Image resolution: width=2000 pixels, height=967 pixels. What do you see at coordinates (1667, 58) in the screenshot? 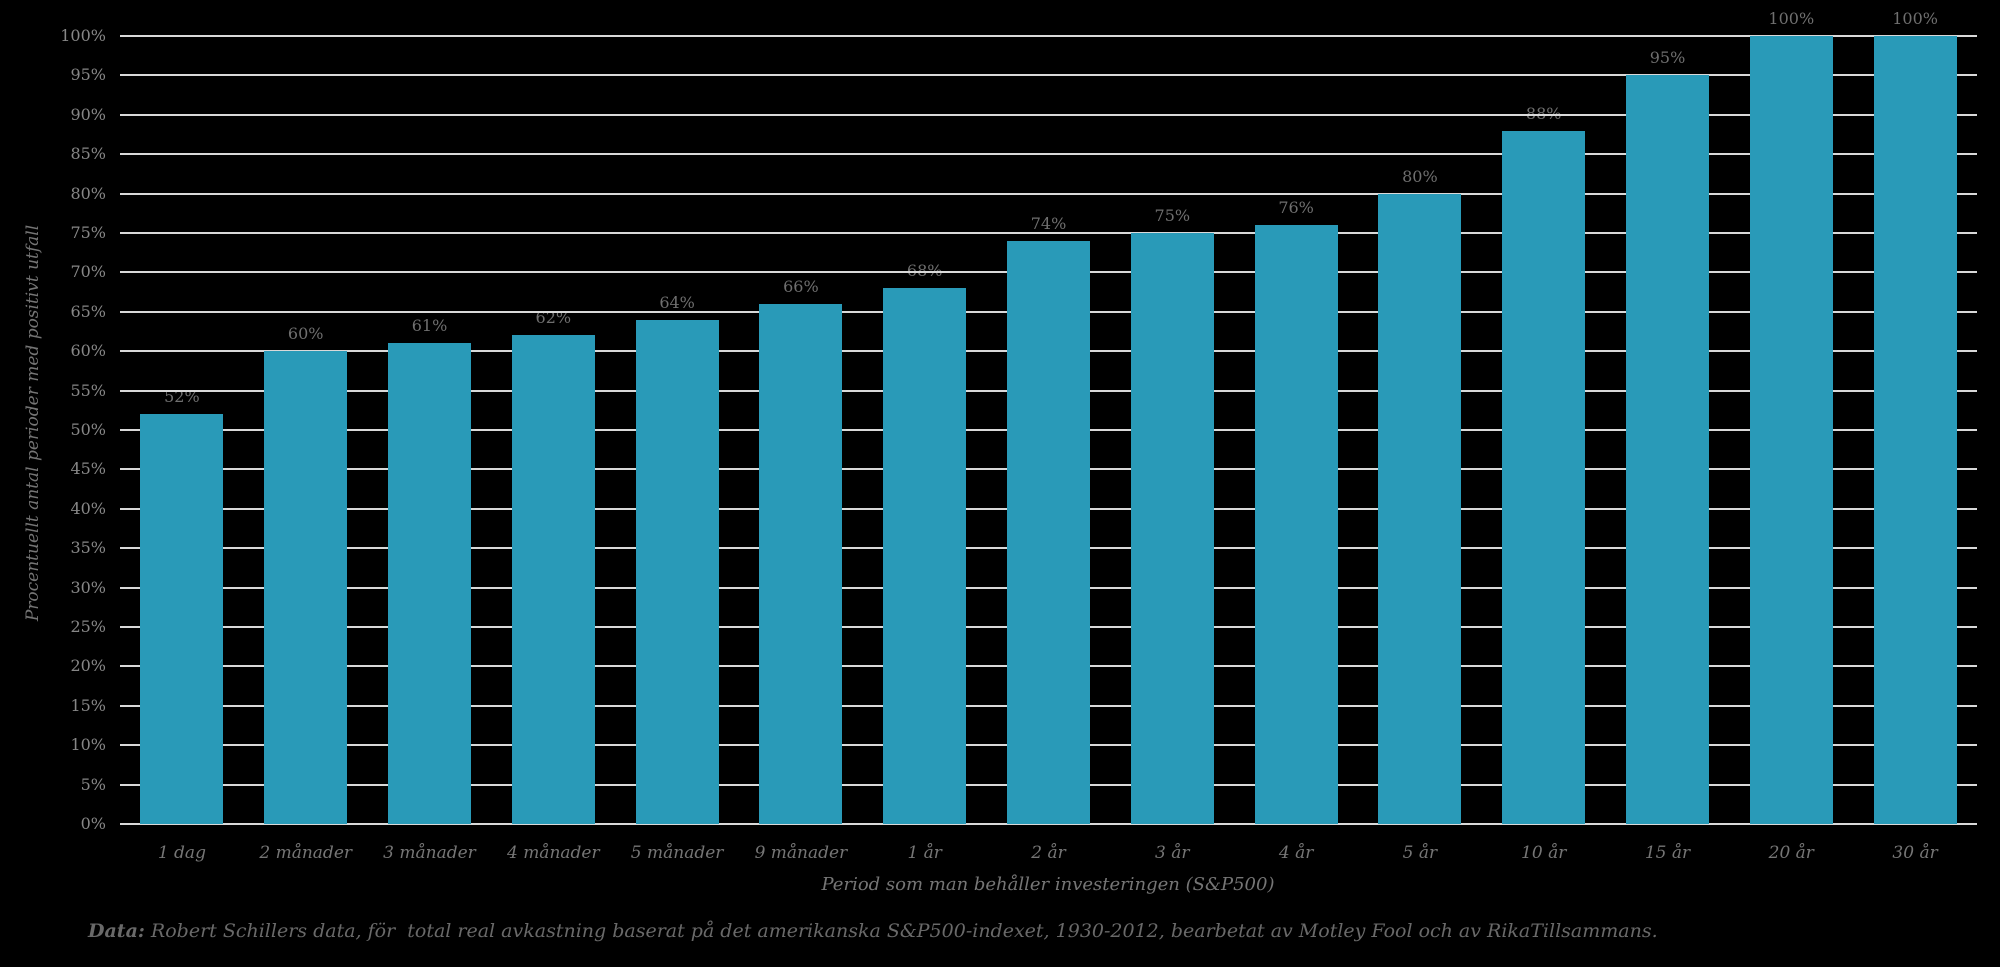
I see `bar-value-label: 95%` at bounding box center [1667, 58].